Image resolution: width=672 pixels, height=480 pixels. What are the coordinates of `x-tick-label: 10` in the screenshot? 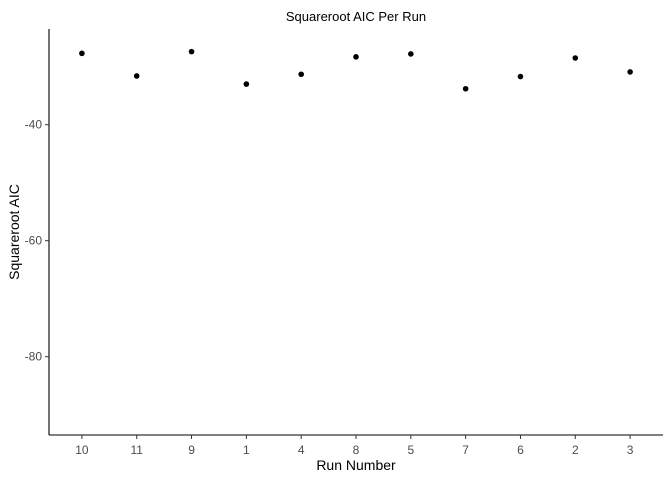 It's located at (82, 450).